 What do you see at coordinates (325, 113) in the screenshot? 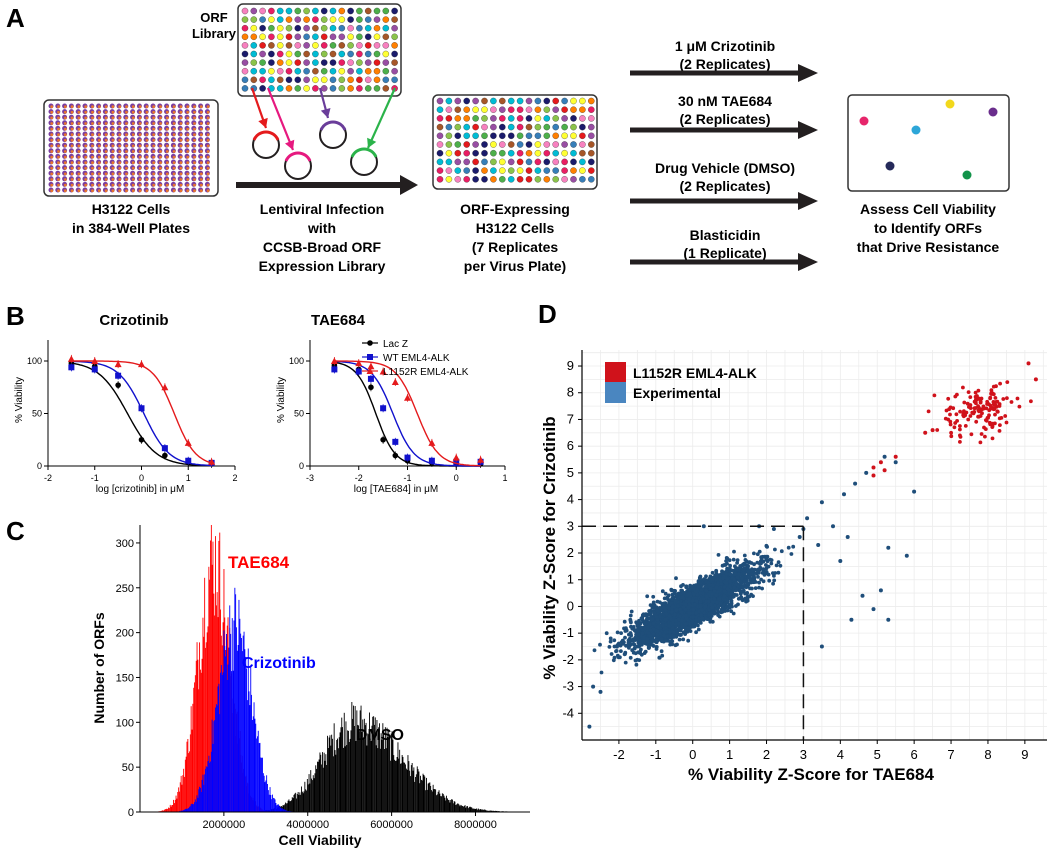
I see `library-arrow-head` at bounding box center [325, 113].